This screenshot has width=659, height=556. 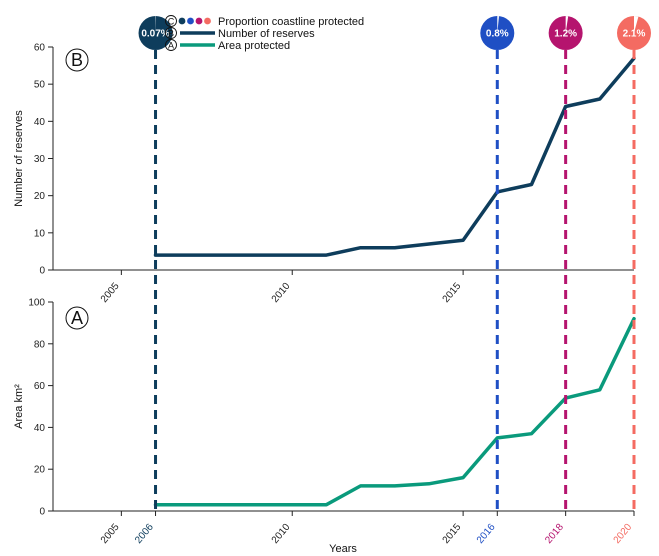 I want to click on y-axis-label: Area km², so click(x=19, y=406).